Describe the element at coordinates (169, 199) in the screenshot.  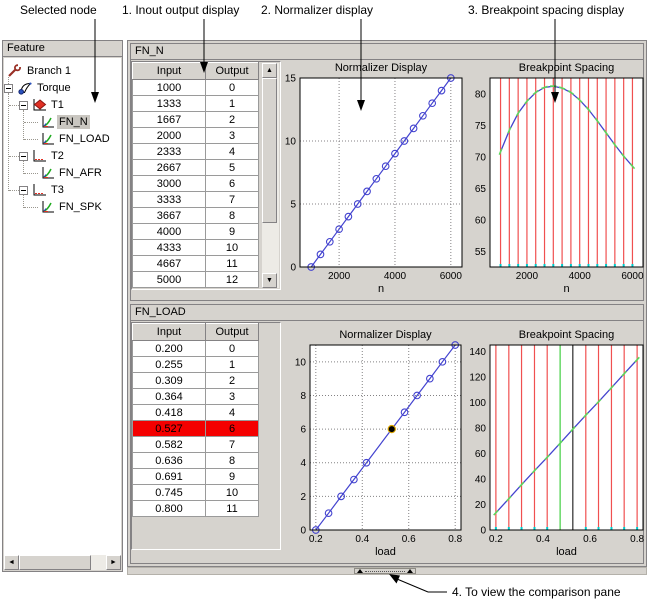
I see `table-cell: 3333` at that location.